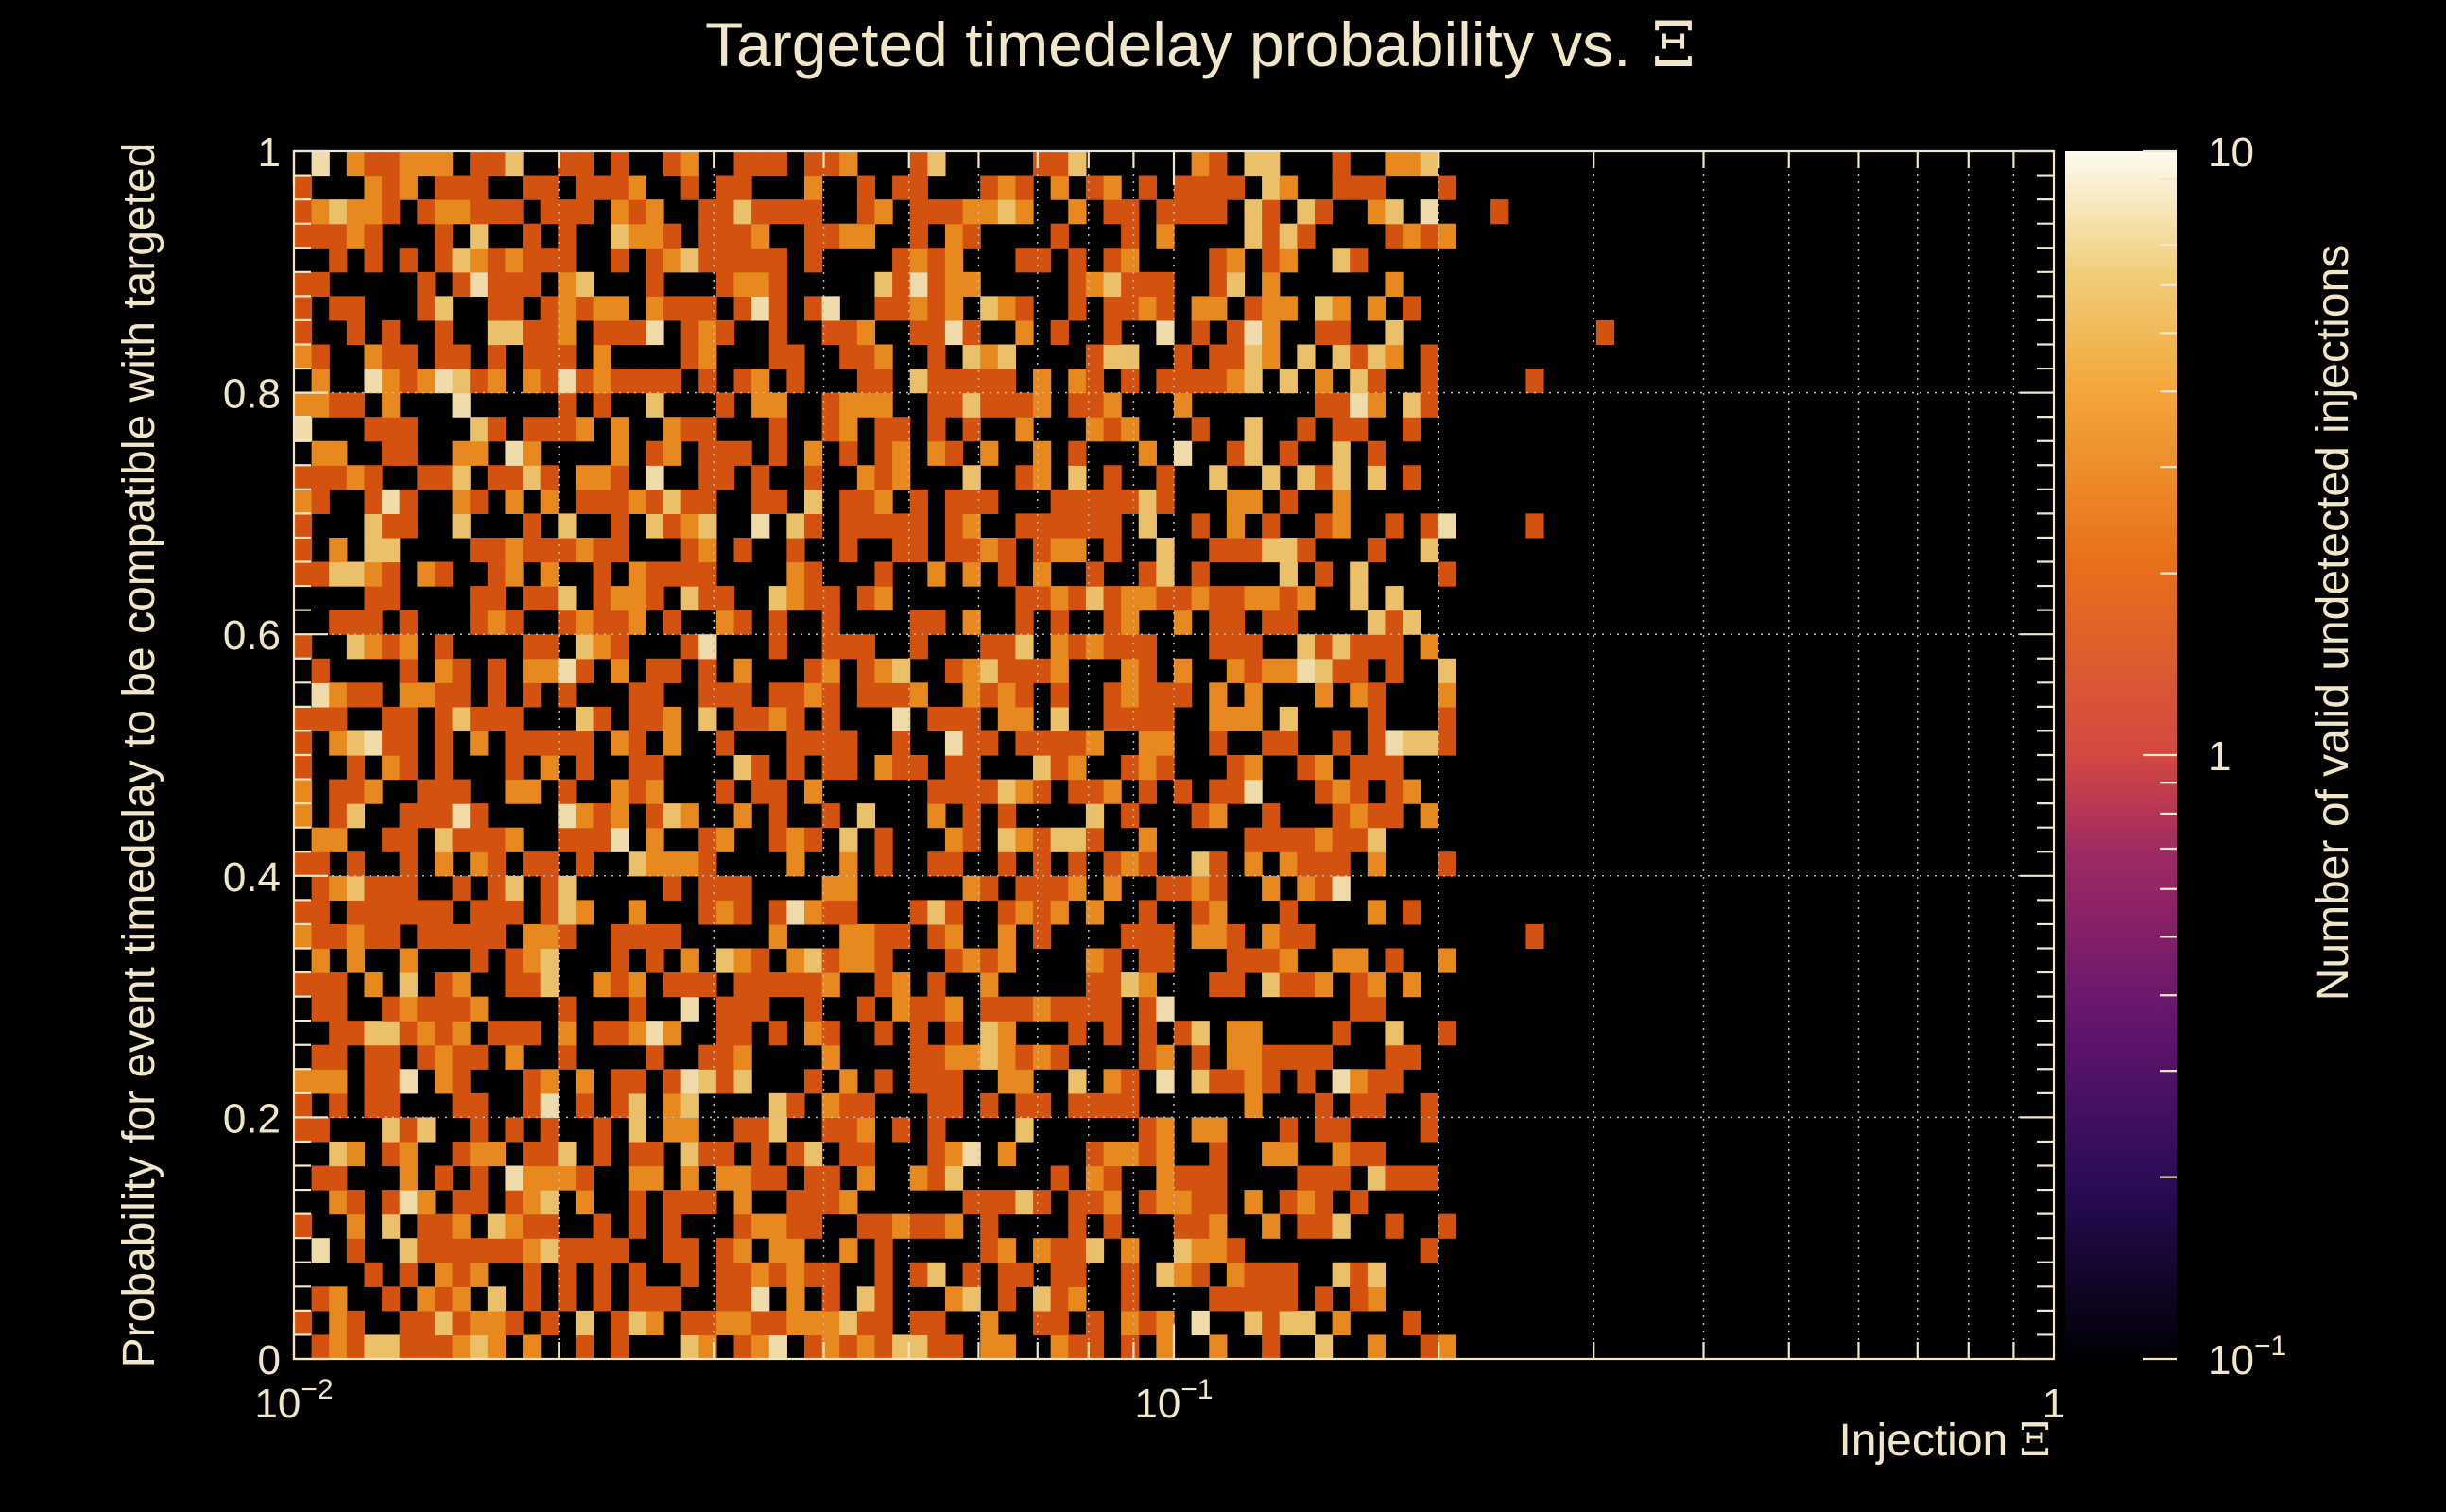  I want to click on y-tick-label: 0, so click(269, 1360).